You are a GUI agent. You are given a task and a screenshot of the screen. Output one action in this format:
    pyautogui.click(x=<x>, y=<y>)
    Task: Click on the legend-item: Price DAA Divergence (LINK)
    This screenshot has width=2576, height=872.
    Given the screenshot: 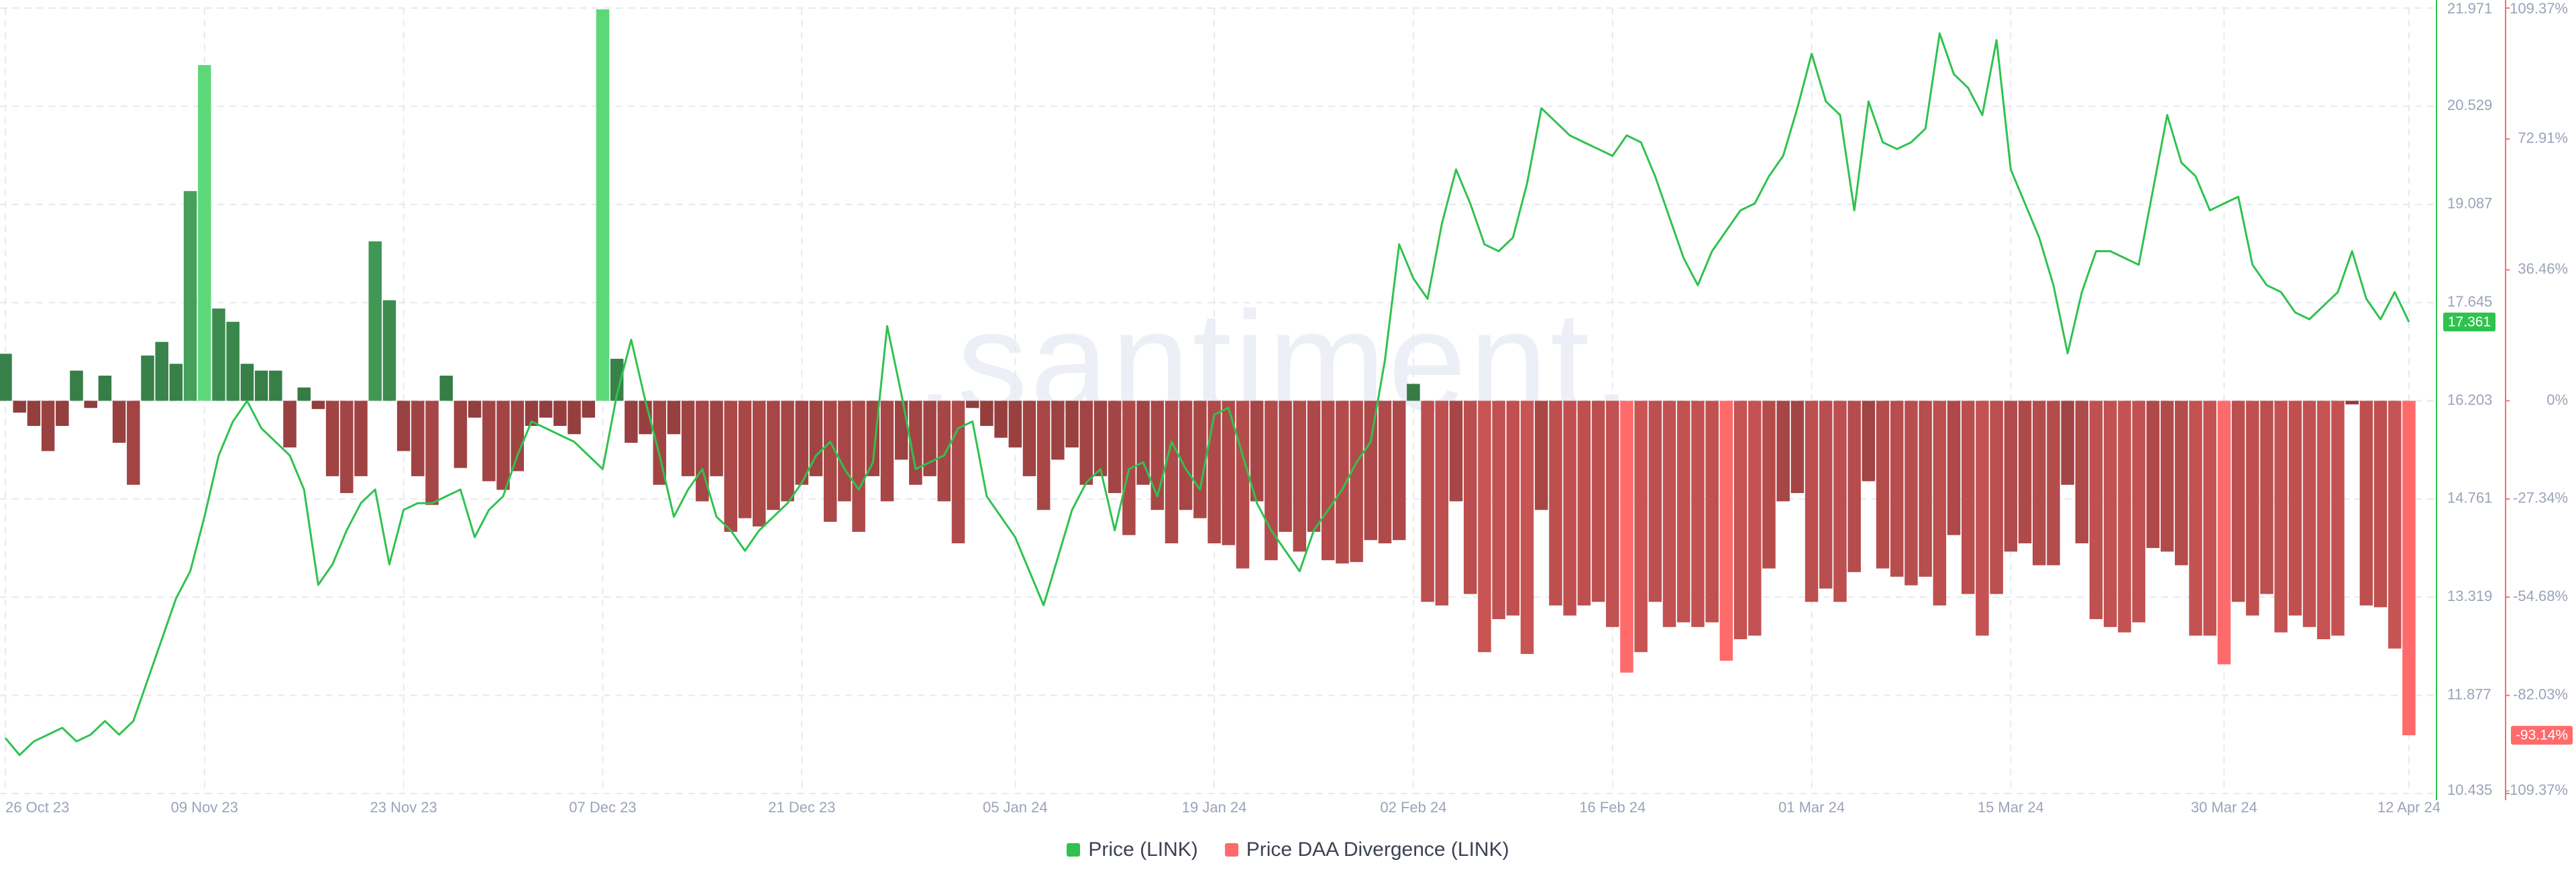 What is the action you would take?
    pyautogui.click(x=1366, y=849)
    